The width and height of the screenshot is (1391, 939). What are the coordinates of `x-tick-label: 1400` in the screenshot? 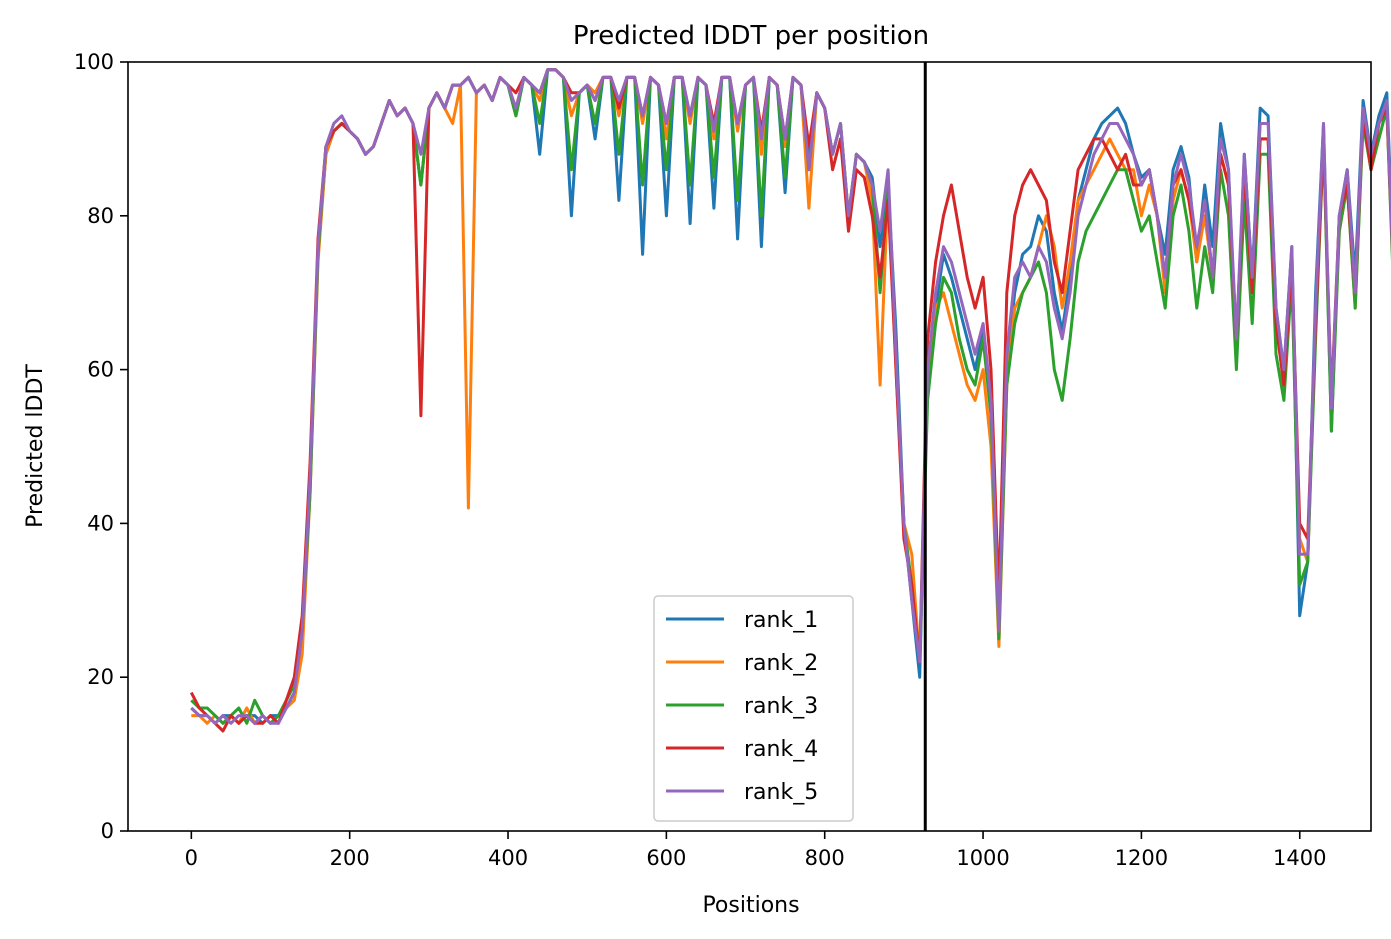 It's located at (1299, 858).